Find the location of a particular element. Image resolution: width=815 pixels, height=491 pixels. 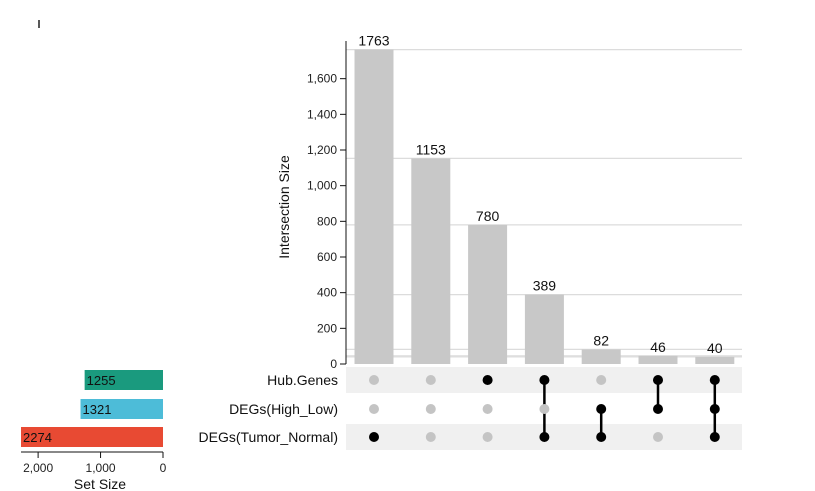

set-size-tick-label: 2,000 is located at coordinates (38, 468).